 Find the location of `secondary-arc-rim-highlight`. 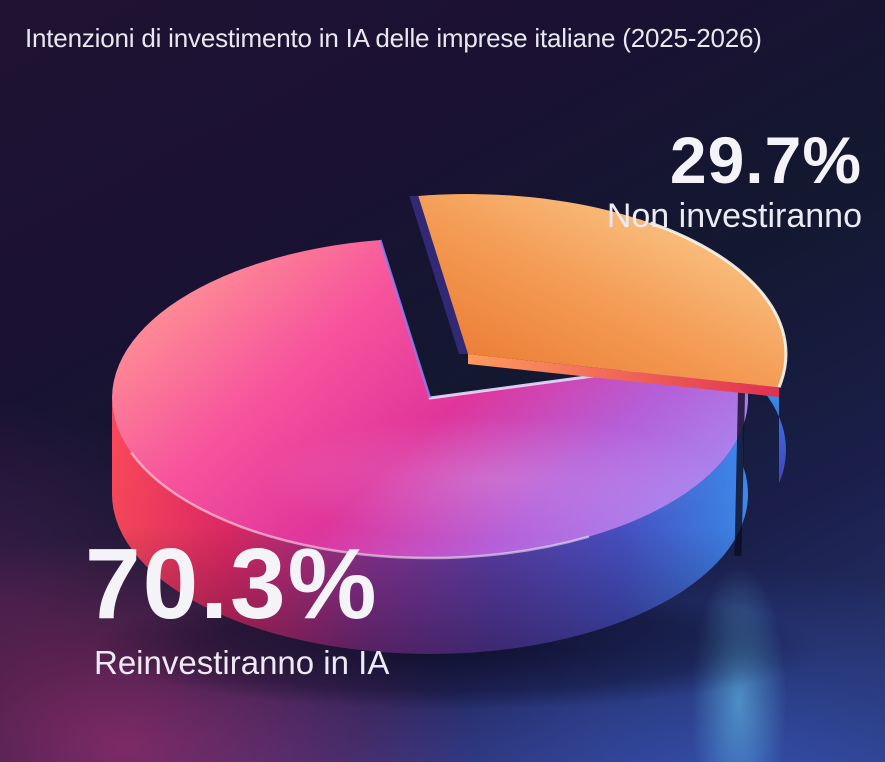

secondary-arc-rim-highlight is located at coordinates (718, 304).